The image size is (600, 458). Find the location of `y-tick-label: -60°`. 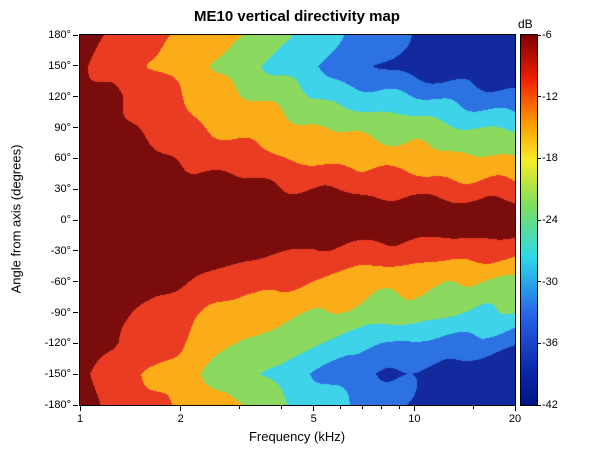

y-tick-label: -60° is located at coordinates (60, 281).